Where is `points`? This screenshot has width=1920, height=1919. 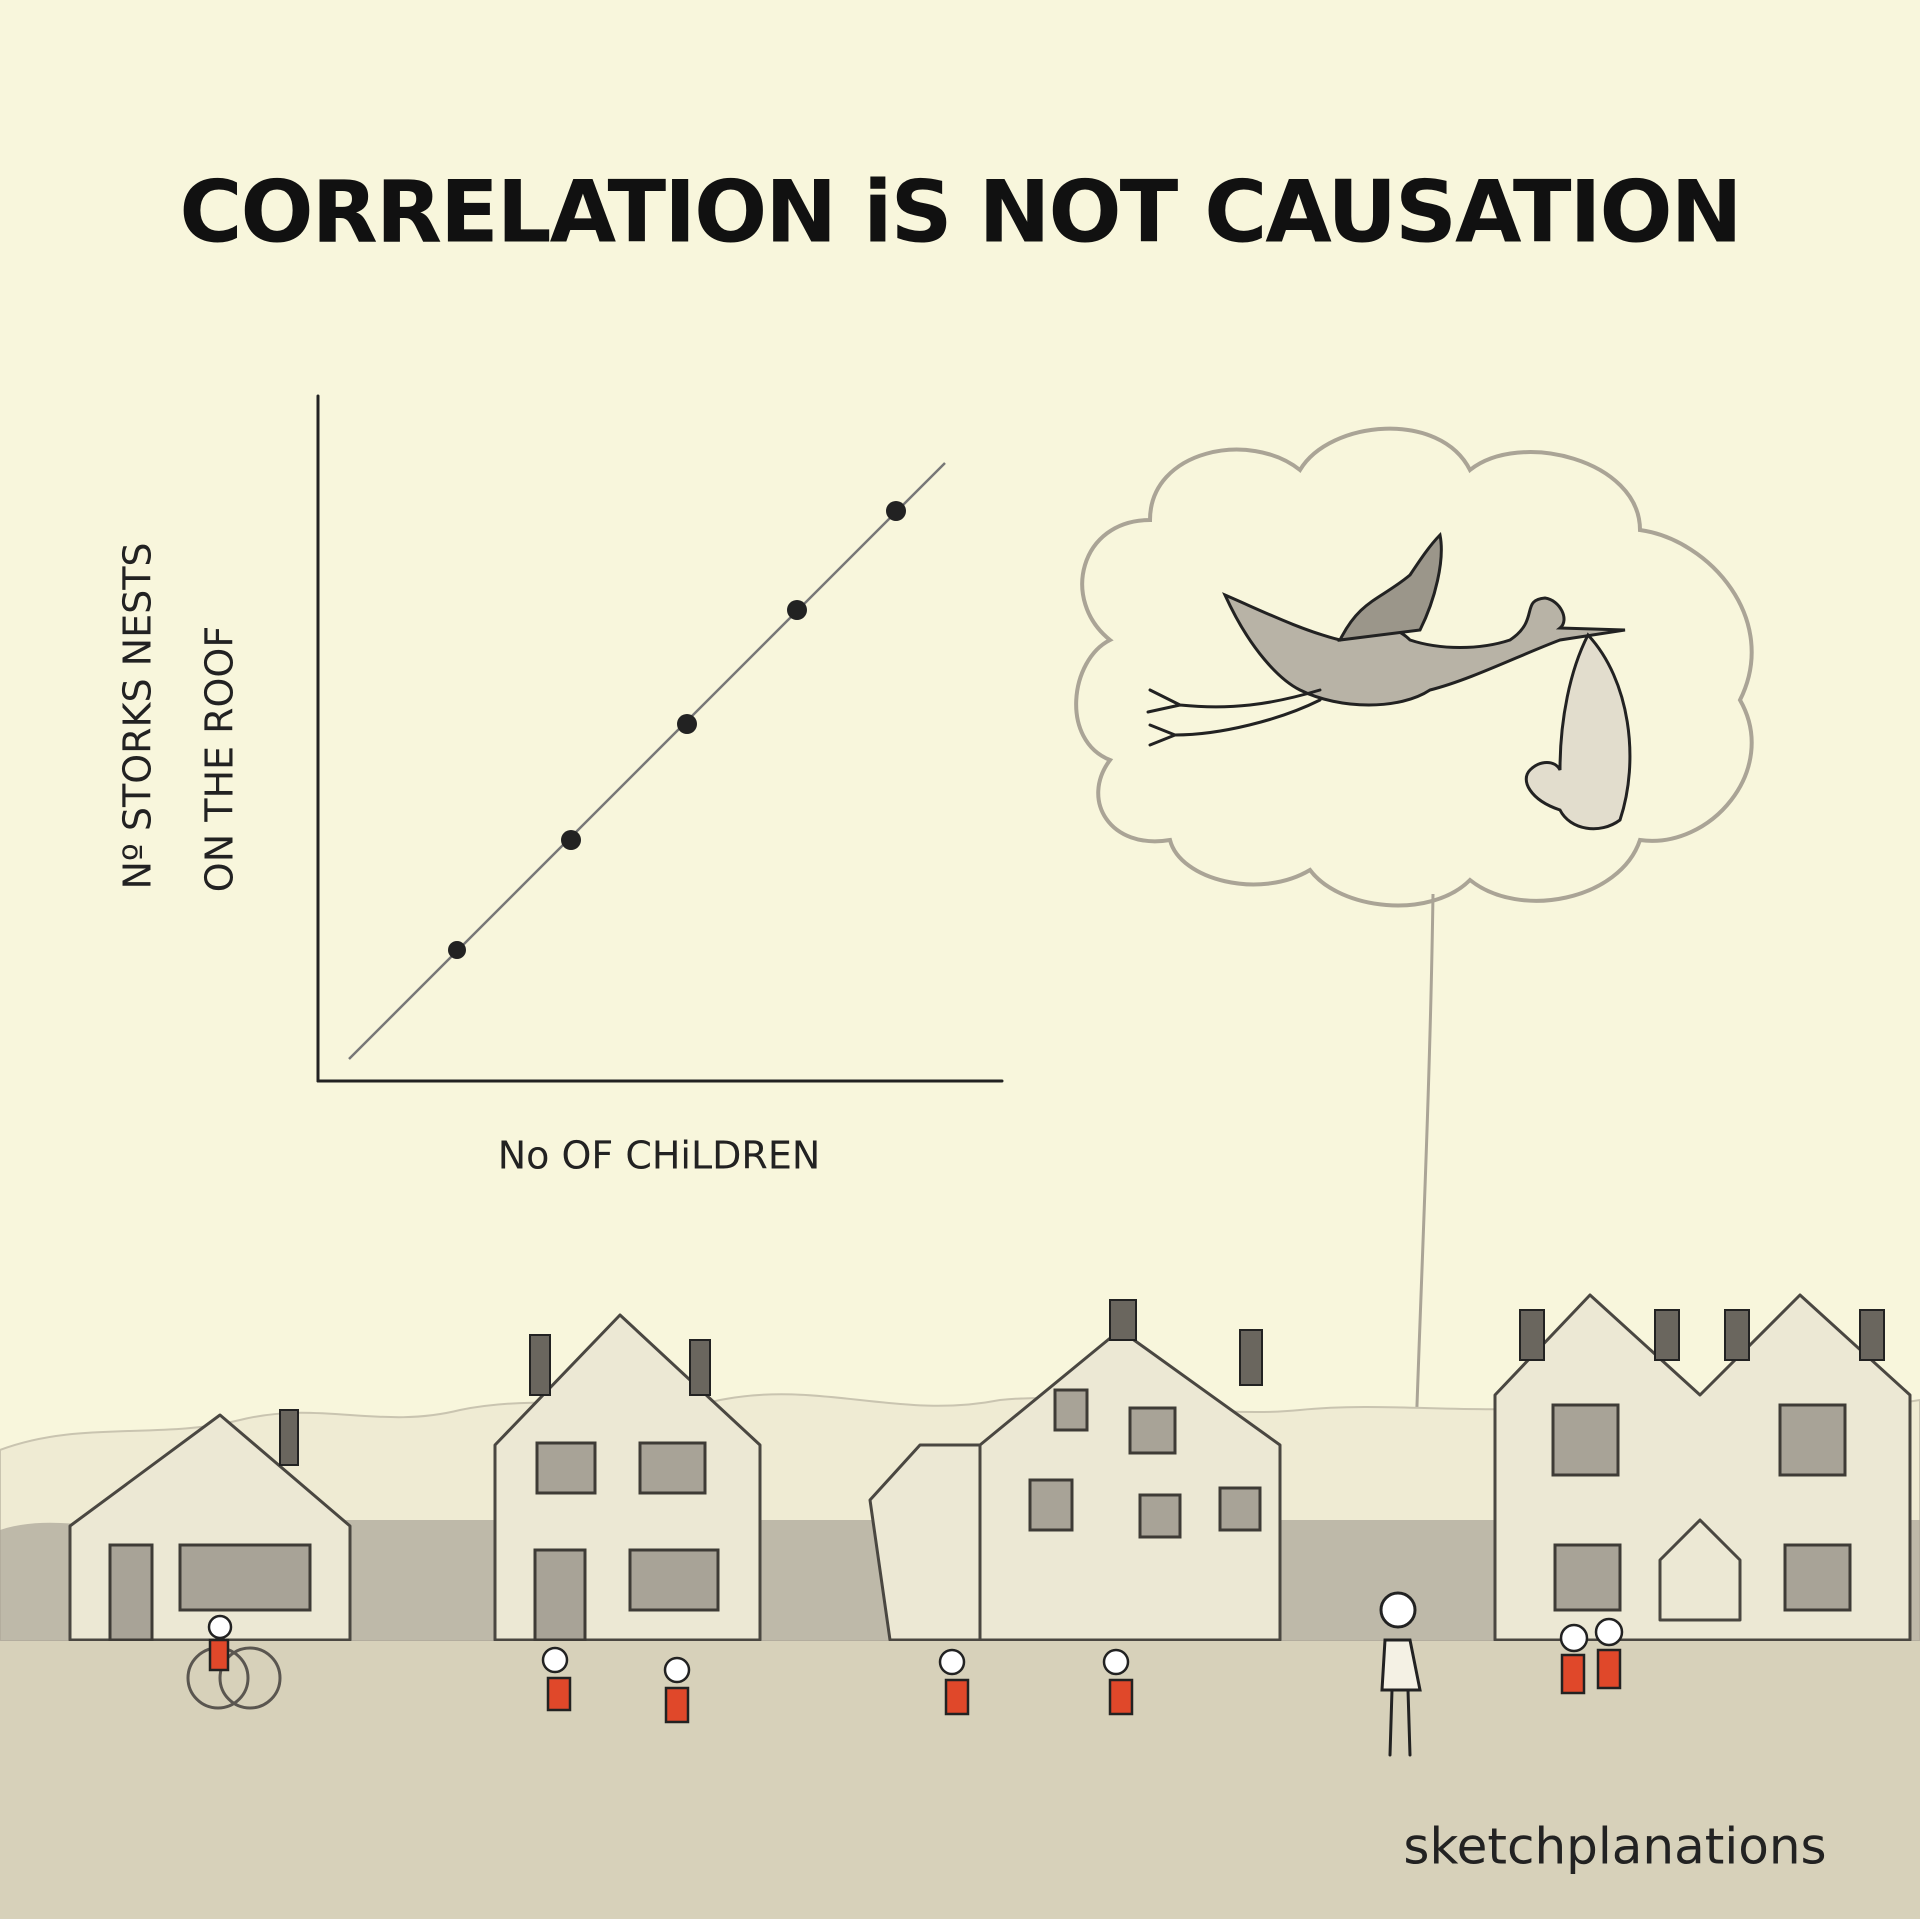
points is located at coordinates (677, 730).